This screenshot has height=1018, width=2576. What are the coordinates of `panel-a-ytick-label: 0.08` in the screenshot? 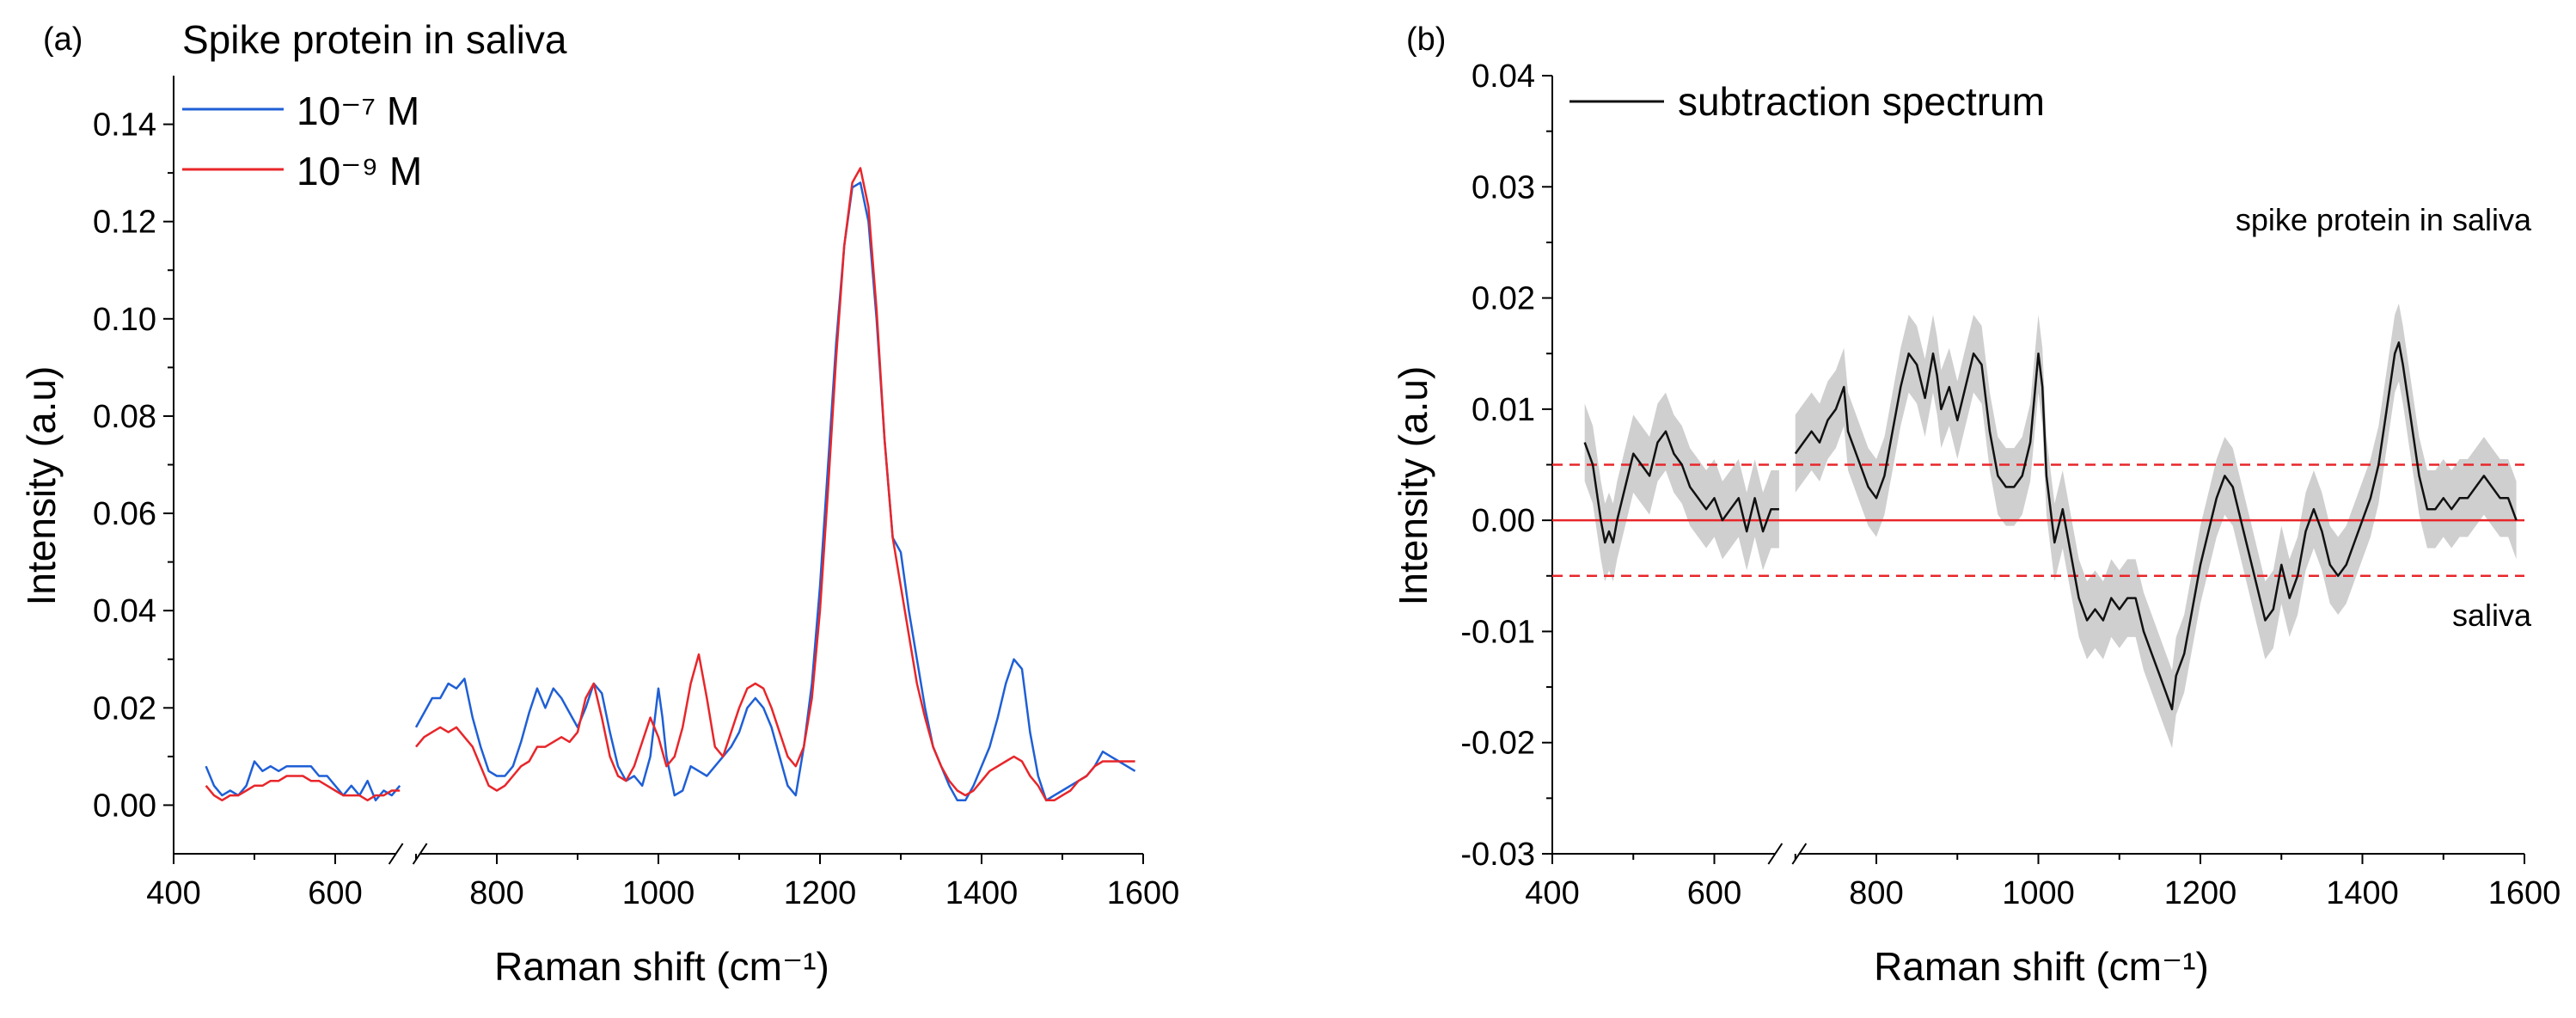 It's located at (124, 417).